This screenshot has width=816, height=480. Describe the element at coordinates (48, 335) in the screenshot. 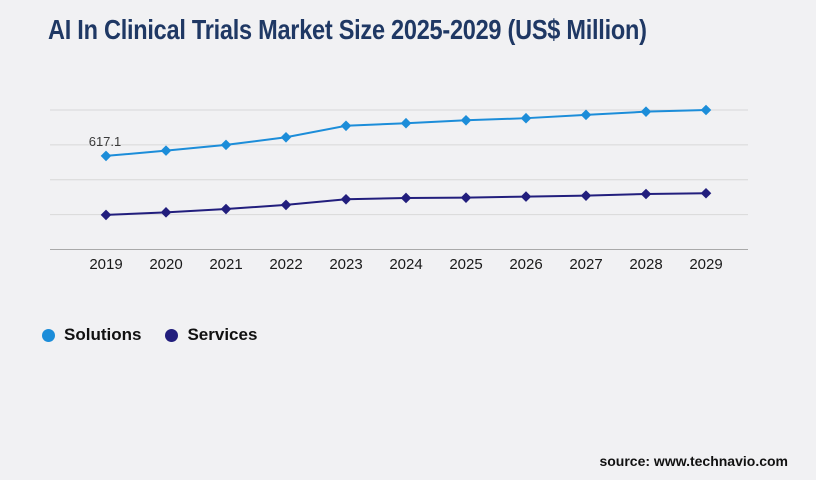

I see `solutions-legend-dot-icon` at that location.